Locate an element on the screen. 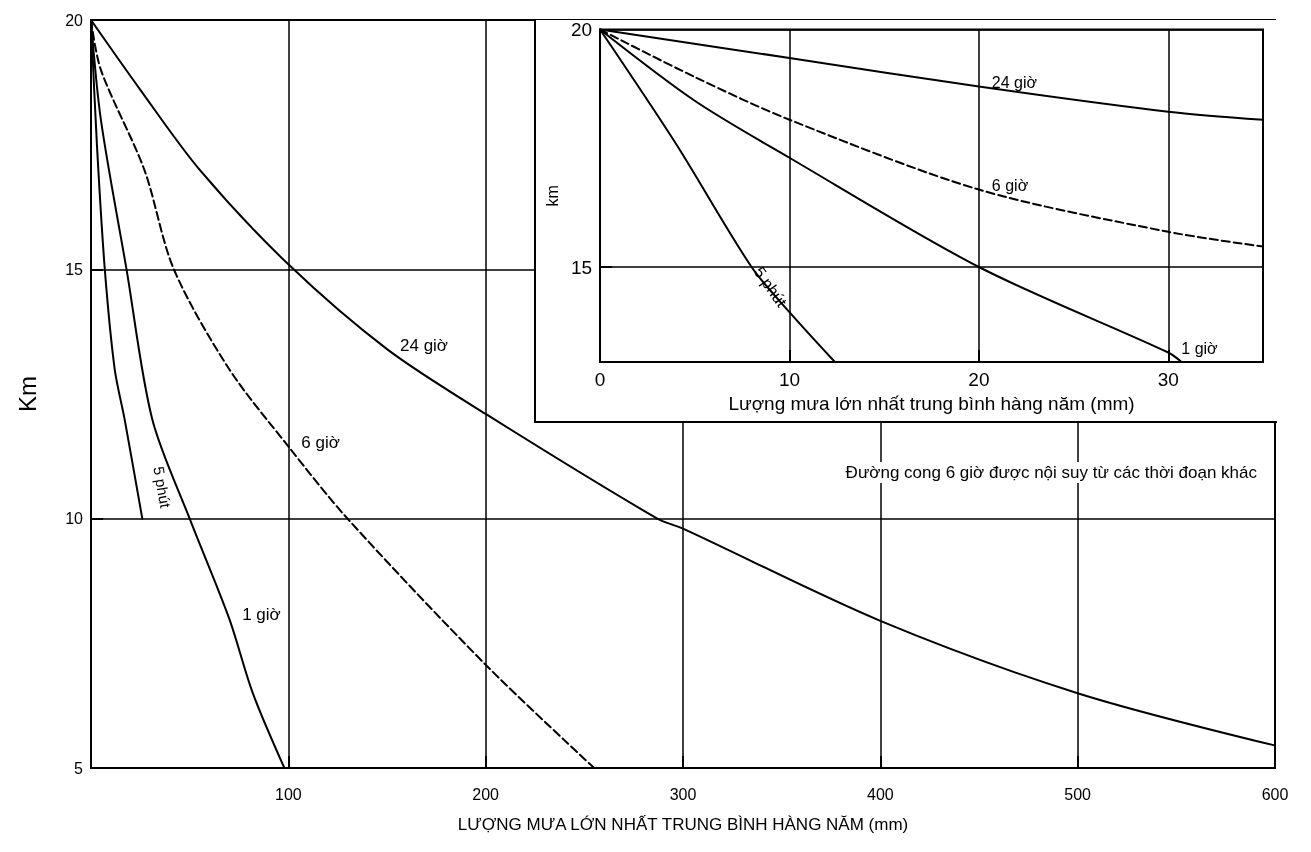  x-tick-label: 500 is located at coordinates (1078, 794).